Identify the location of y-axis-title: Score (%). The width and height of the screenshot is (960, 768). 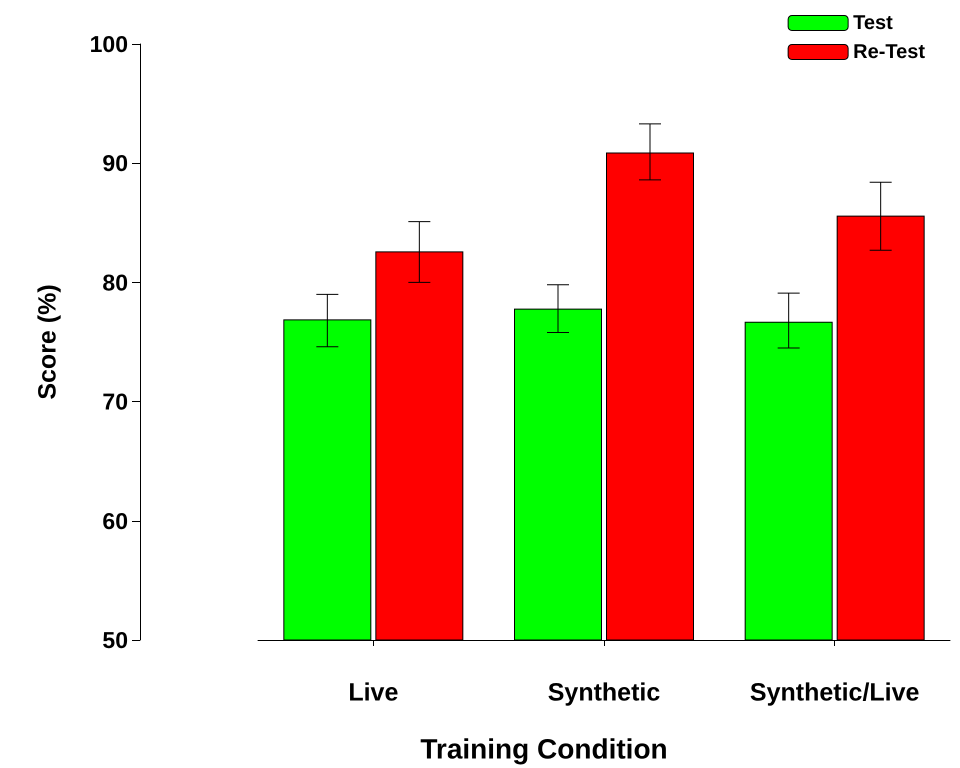
(48, 342).